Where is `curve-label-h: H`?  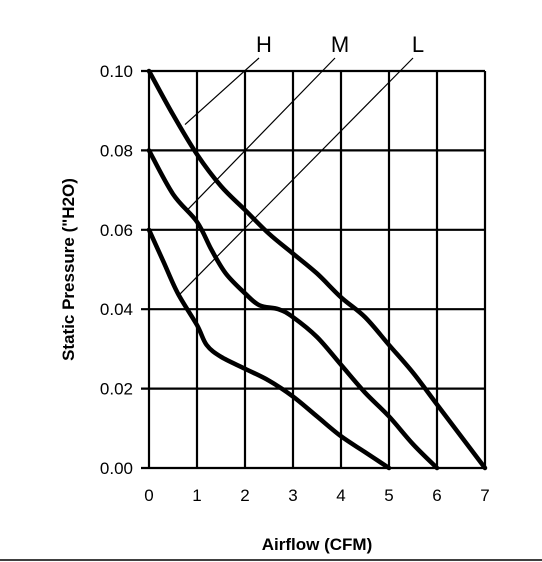 curve-label-h: H is located at coordinates (264, 44).